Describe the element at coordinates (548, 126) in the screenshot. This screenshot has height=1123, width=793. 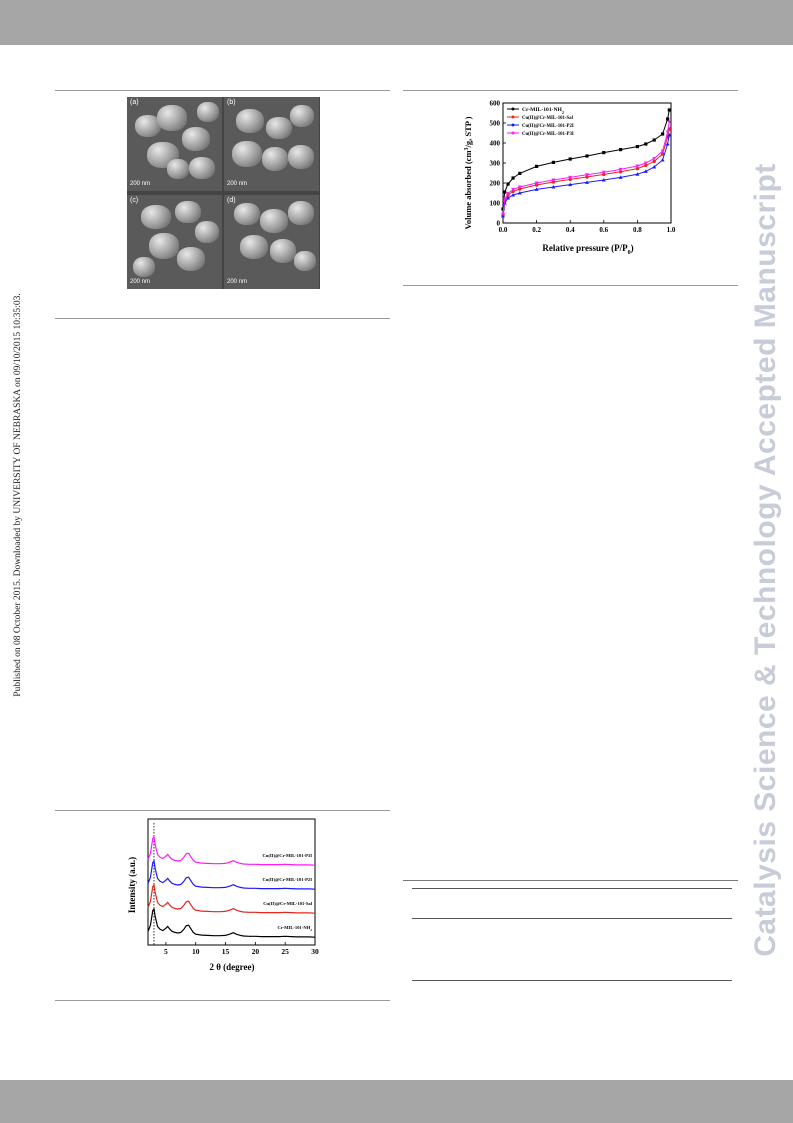
I see `isotherm-legend-label: Cu(II)@Cr-MIL-101-P2I` at that location.